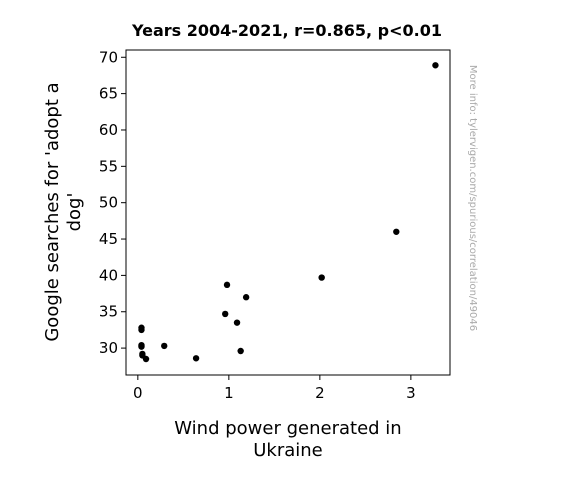  I want to click on y-axis-label-line1: Google searches for 'adopt a, so click(52, 211).